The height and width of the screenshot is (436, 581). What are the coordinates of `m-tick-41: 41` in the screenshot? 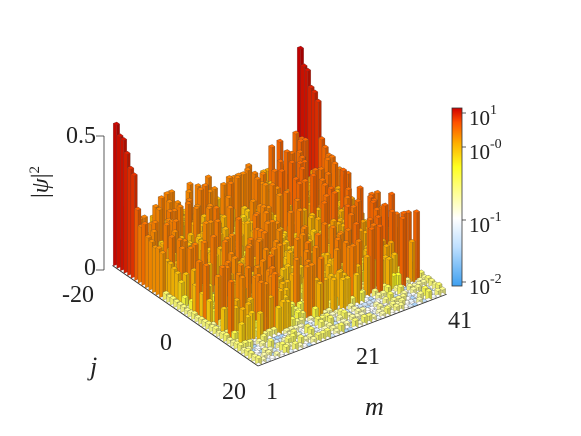 It's located at (460, 321).